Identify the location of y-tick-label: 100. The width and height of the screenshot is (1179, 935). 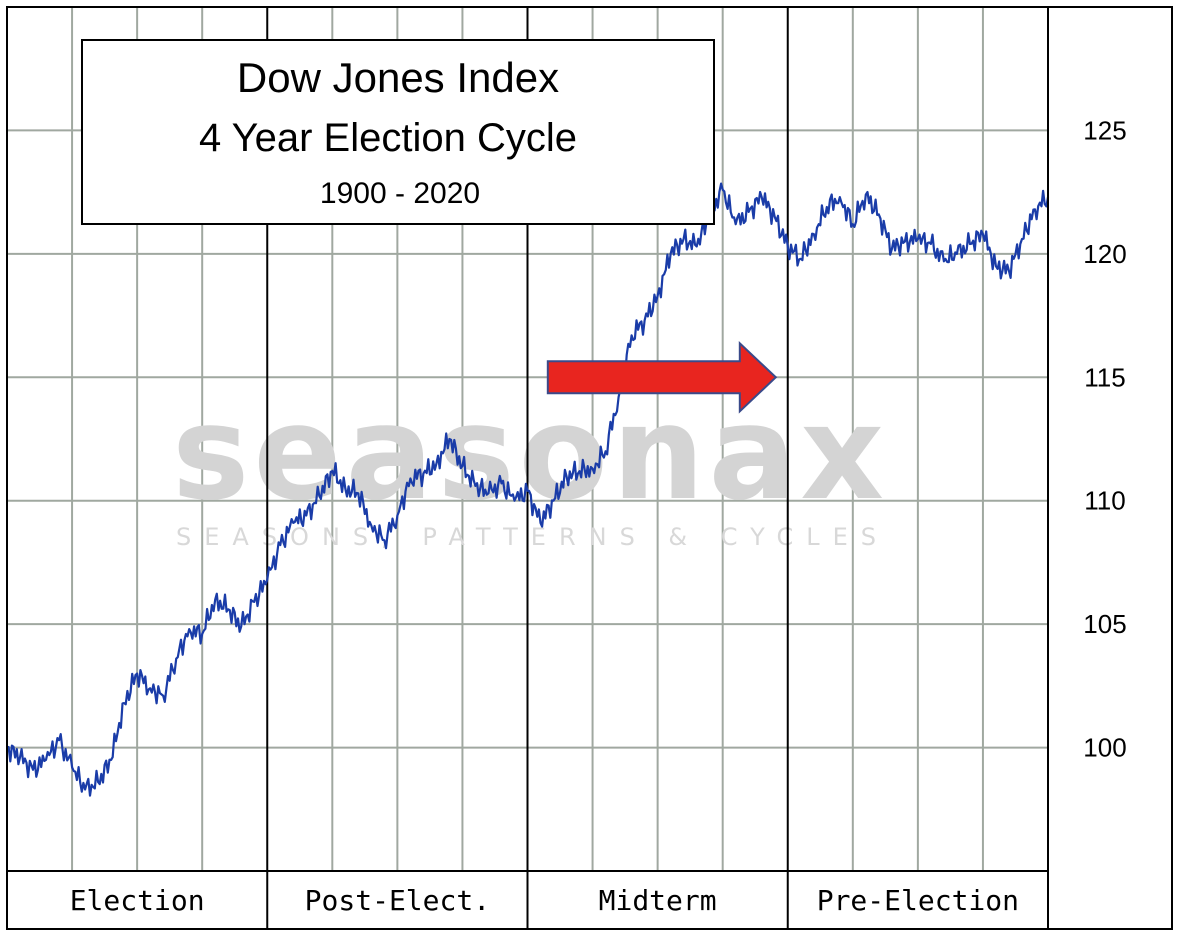
(1104, 748).